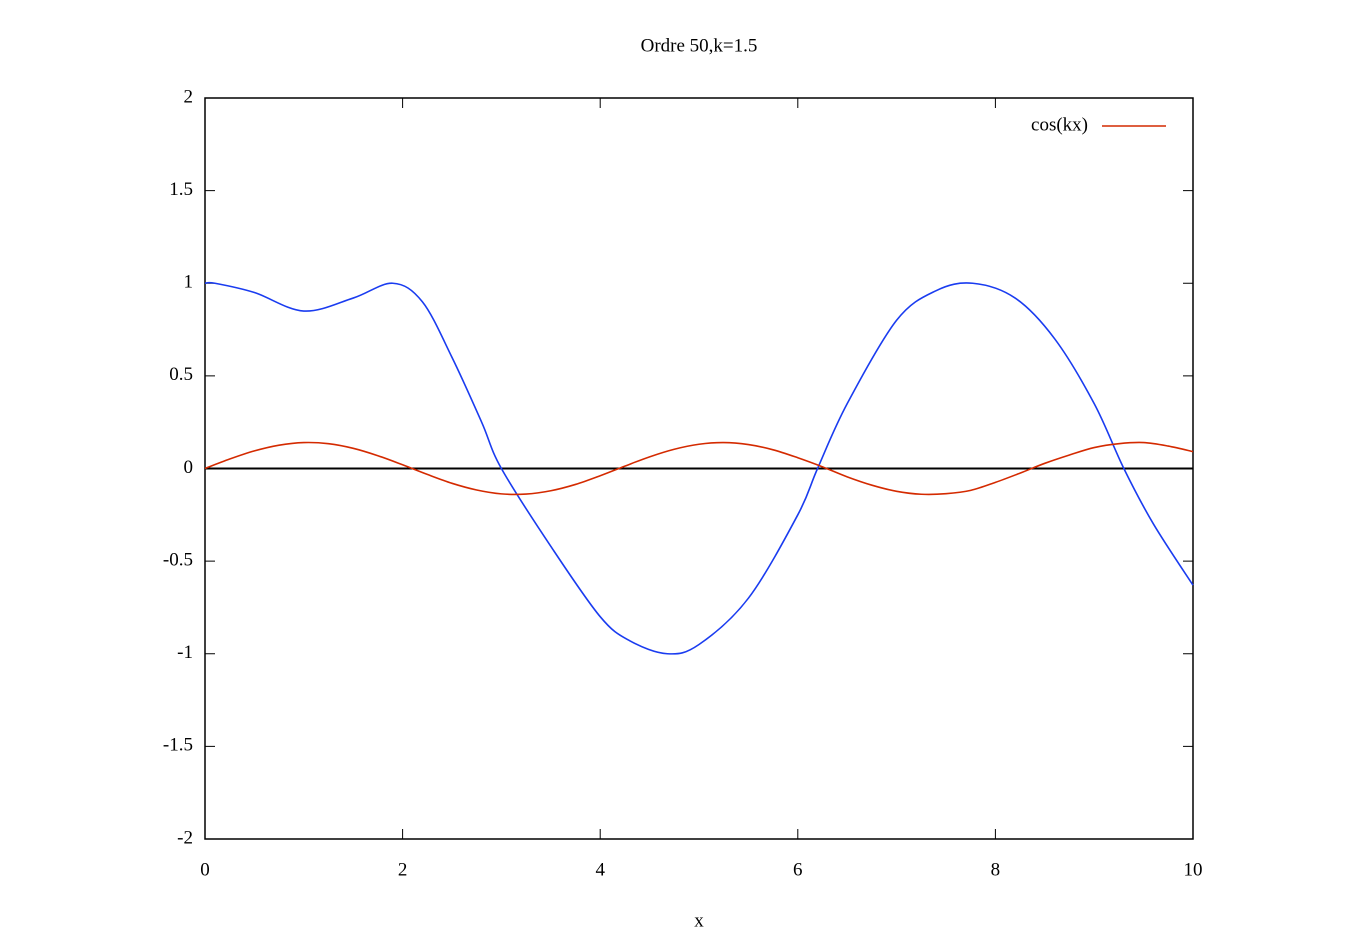 Image resolution: width=1351 pixels, height=948 pixels. What do you see at coordinates (1193, 869) in the screenshot?
I see `x-tick-label: 10` at bounding box center [1193, 869].